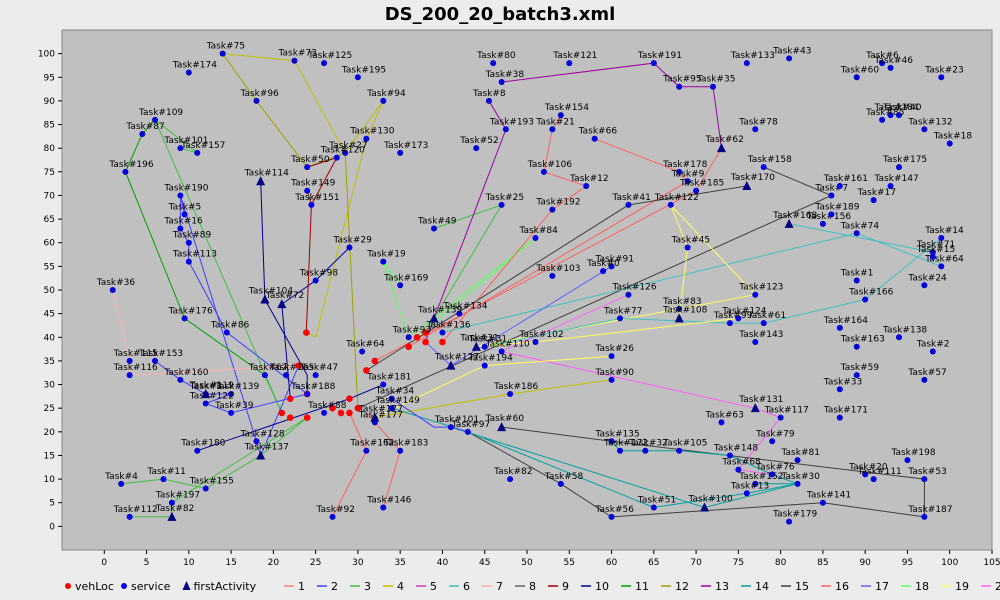 Image resolution: width=1000 pixels, height=600 pixels. What do you see at coordinates (358, 563) in the screenshot?
I see `x-tick-label: 30` at bounding box center [358, 563].